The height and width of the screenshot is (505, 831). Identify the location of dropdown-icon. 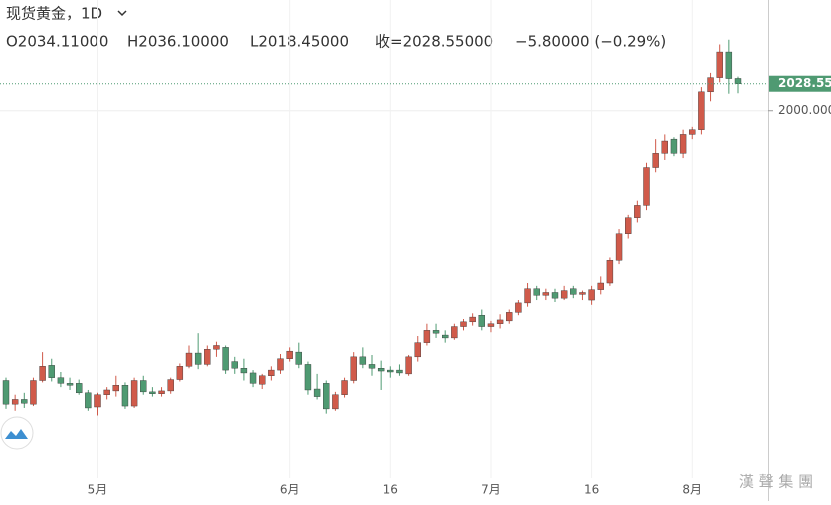
(122, 13).